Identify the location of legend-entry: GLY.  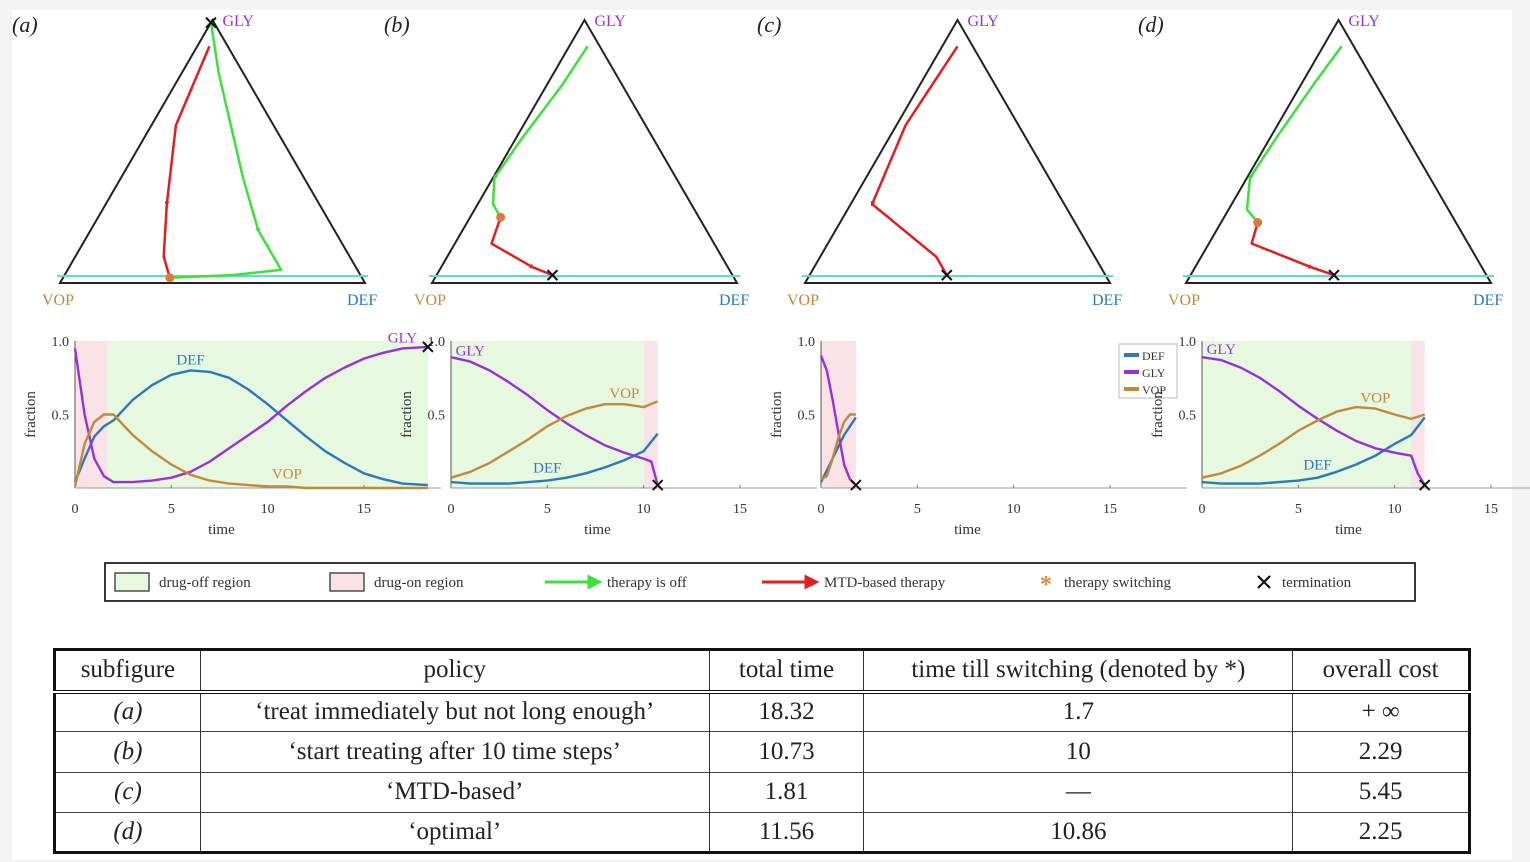
(1154, 373).